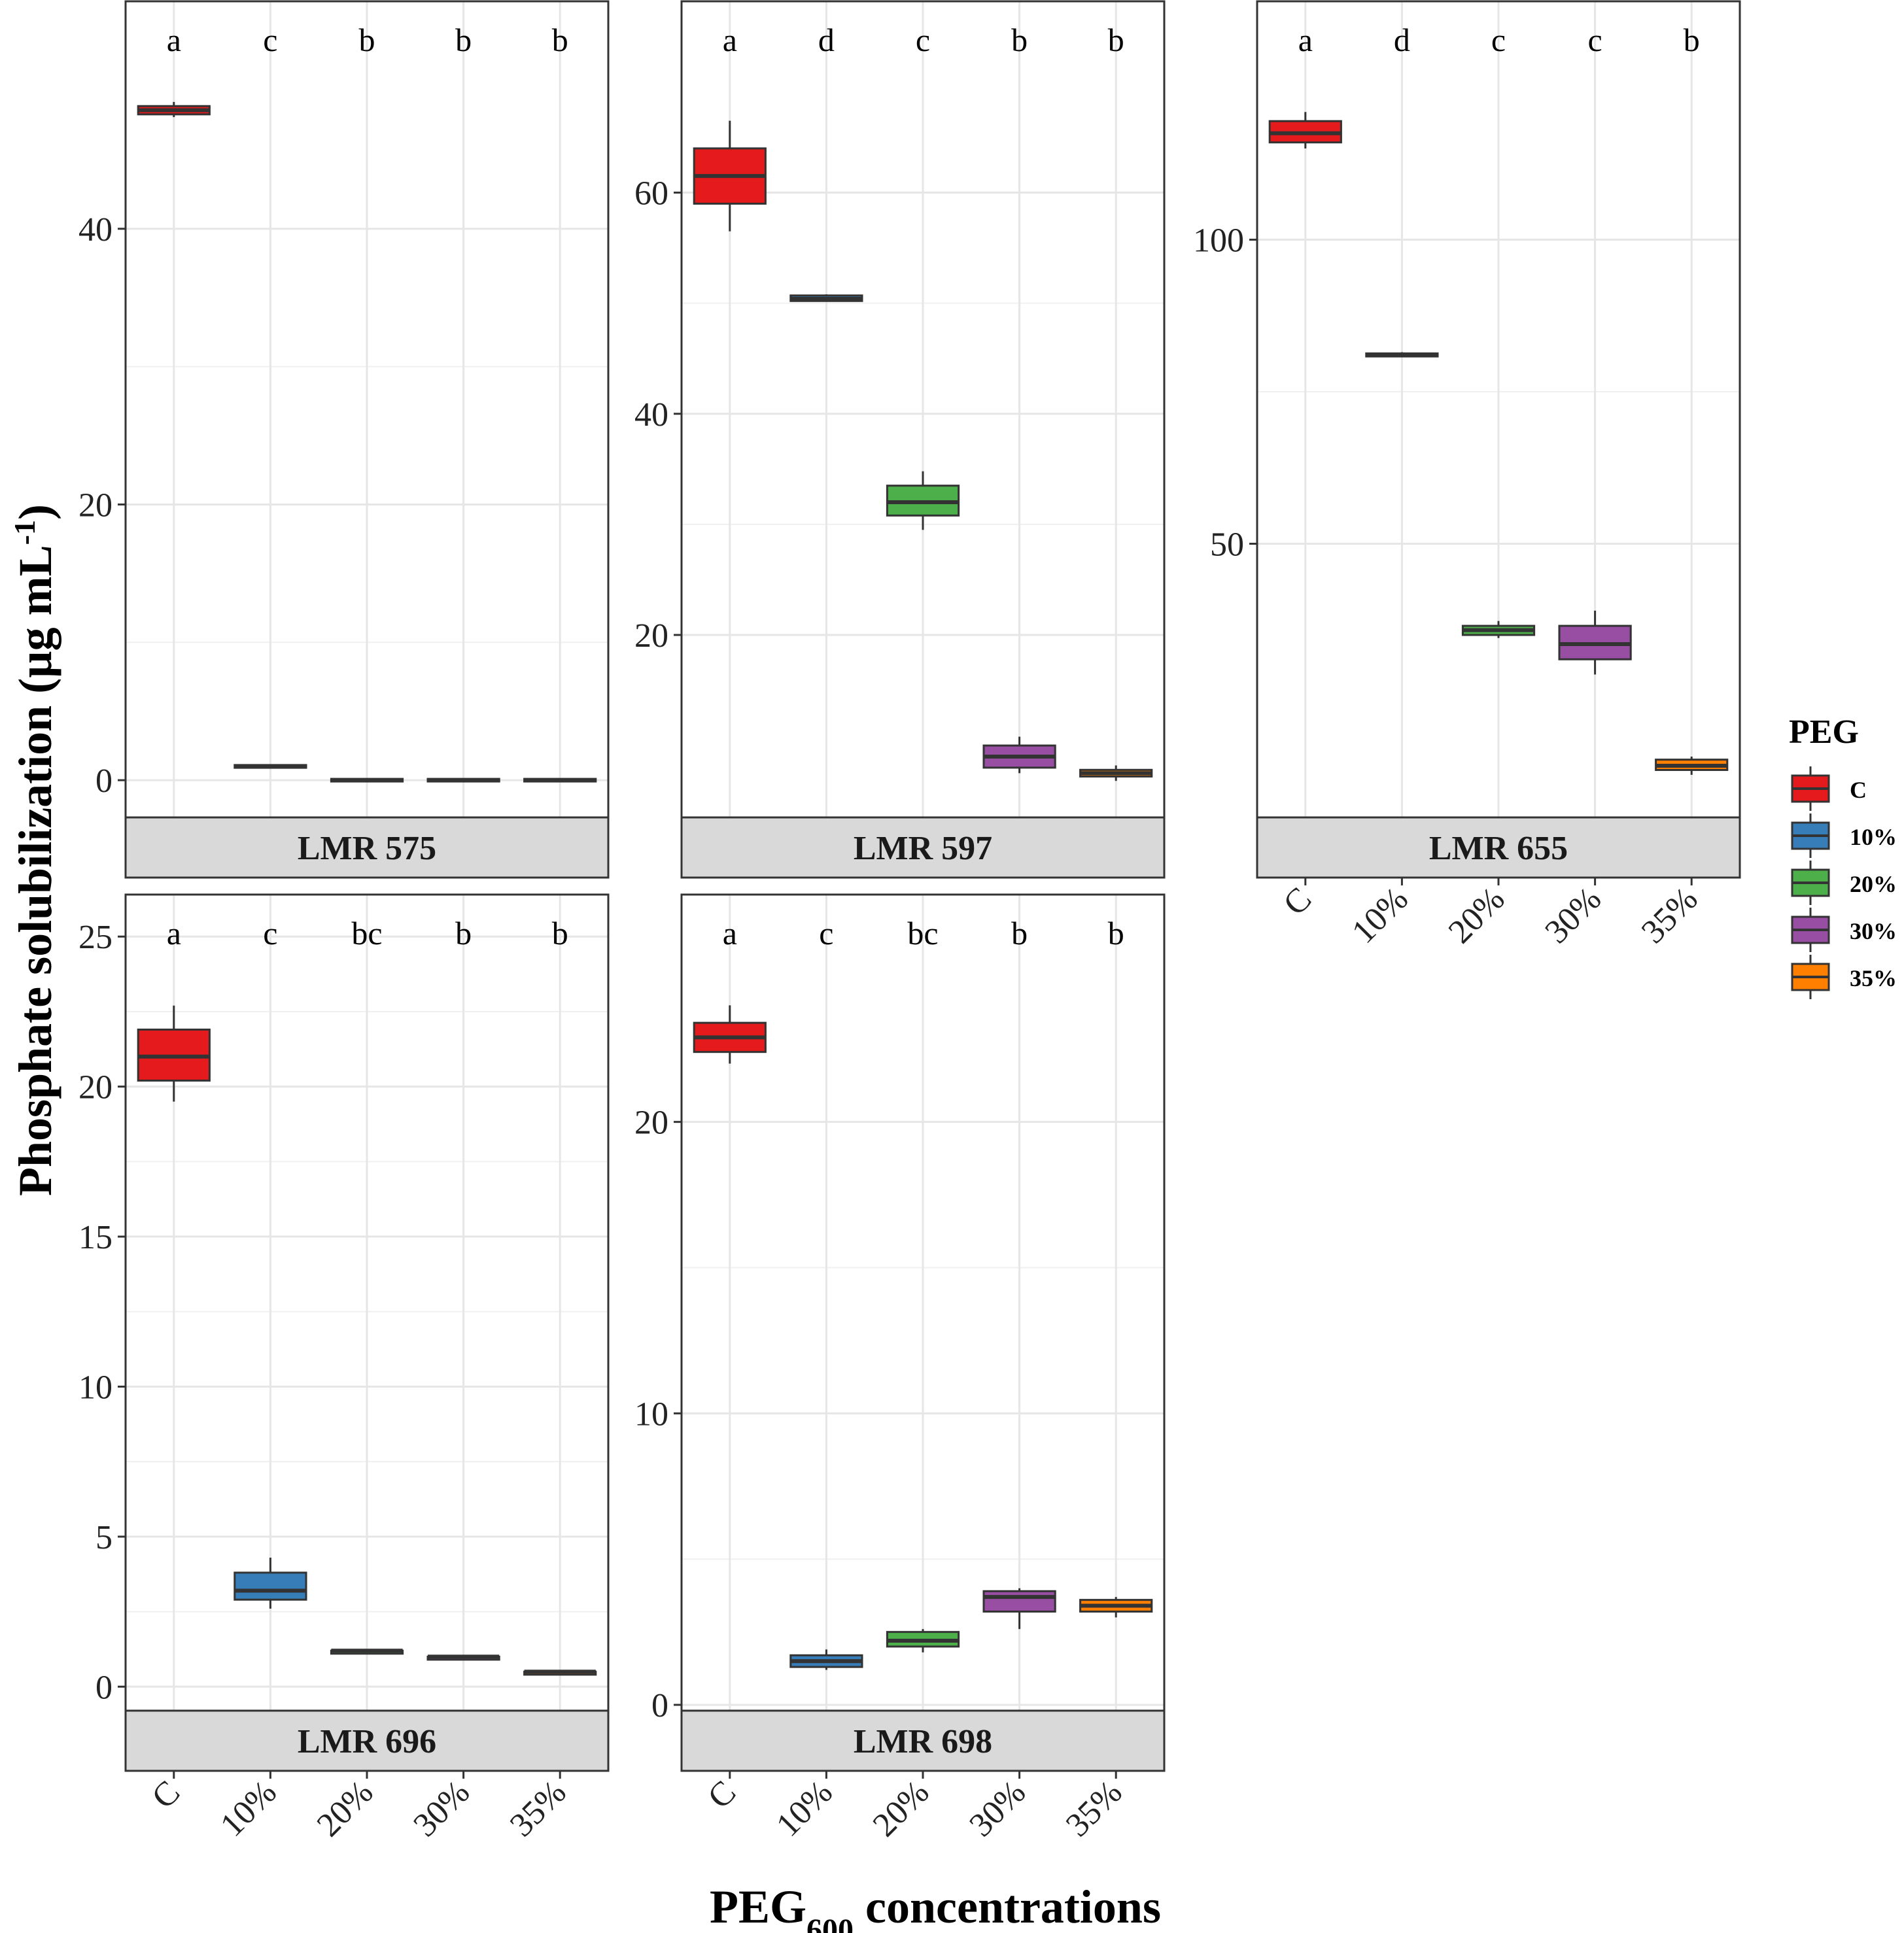  I want to click on strip-label: LMR 696, so click(367, 1741).